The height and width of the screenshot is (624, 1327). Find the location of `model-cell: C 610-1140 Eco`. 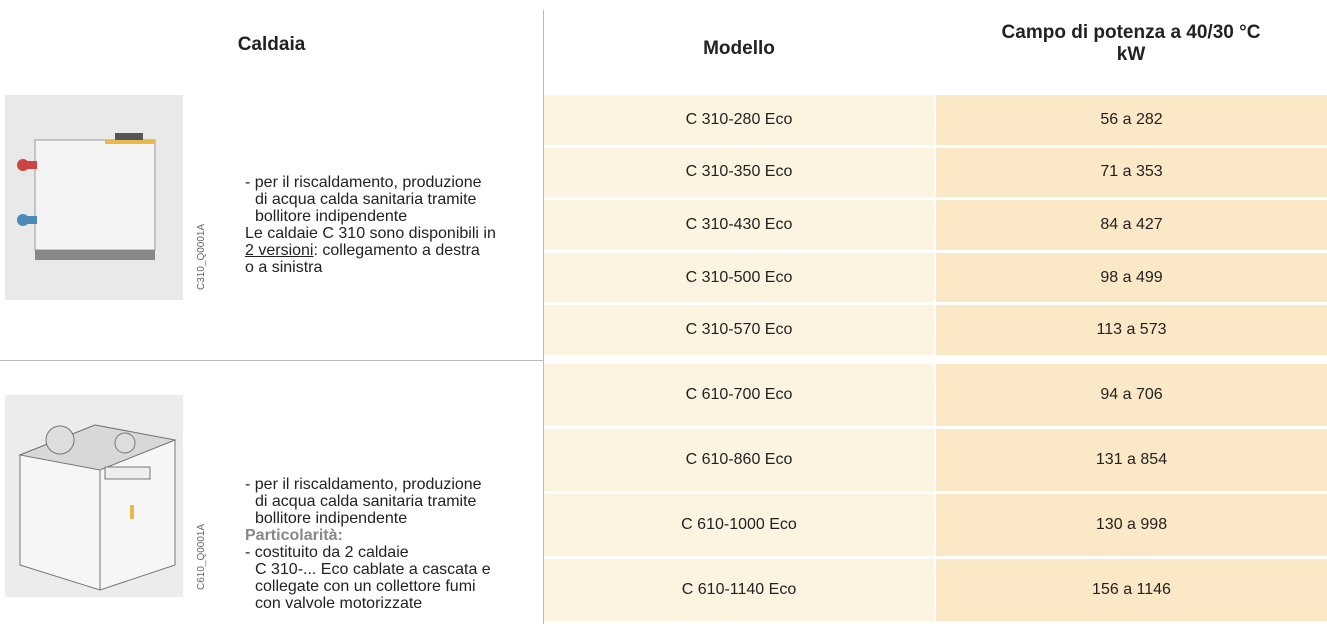

model-cell: C 610-1140 Eco is located at coordinates (739, 590).